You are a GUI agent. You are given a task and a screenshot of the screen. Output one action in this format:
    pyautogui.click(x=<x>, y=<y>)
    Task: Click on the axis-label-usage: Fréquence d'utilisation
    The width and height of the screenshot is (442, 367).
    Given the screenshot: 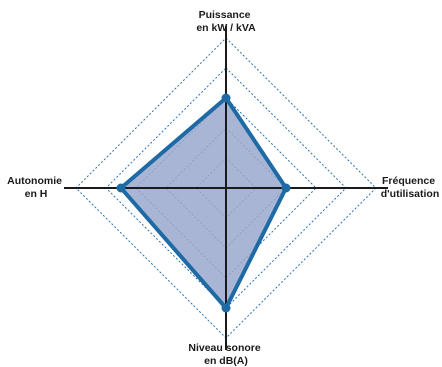 What is the action you would take?
    pyautogui.click(x=410, y=187)
    